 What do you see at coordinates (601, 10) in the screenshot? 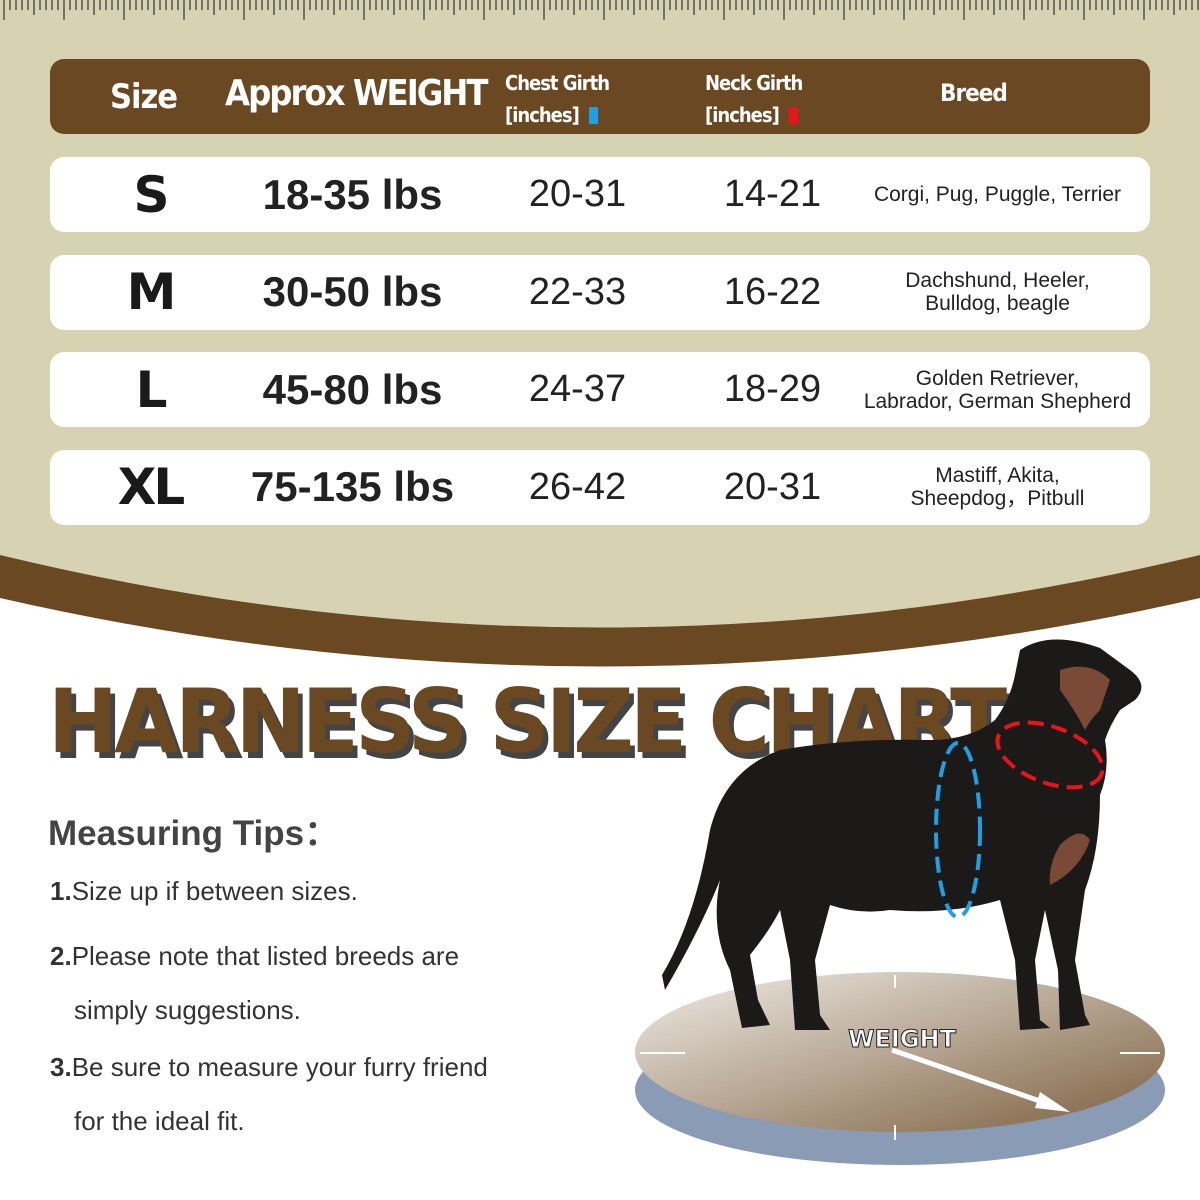
I see `ruler-ticks` at bounding box center [601, 10].